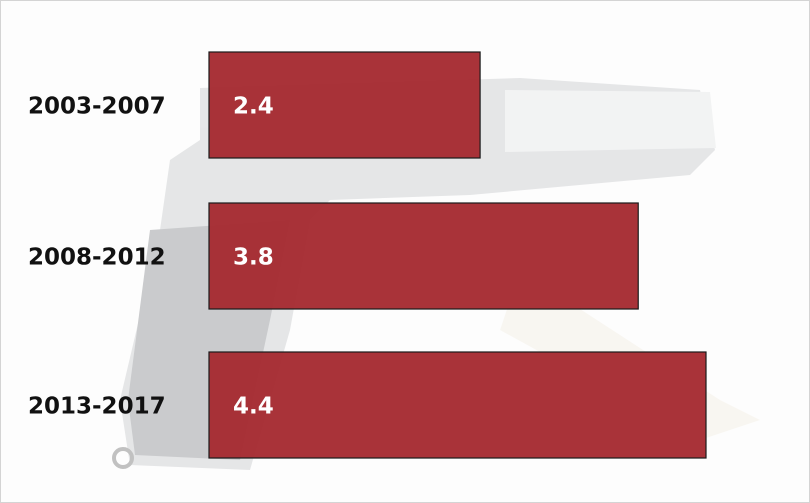 Image resolution: width=810 pixels, height=503 pixels. What do you see at coordinates (97, 407) in the screenshot?
I see `category-label: 2013-2017` at bounding box center [97, 407].